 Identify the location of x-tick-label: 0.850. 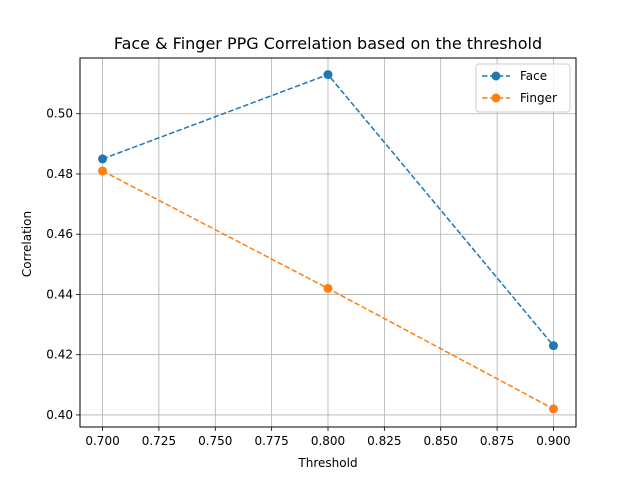
(441, 441).